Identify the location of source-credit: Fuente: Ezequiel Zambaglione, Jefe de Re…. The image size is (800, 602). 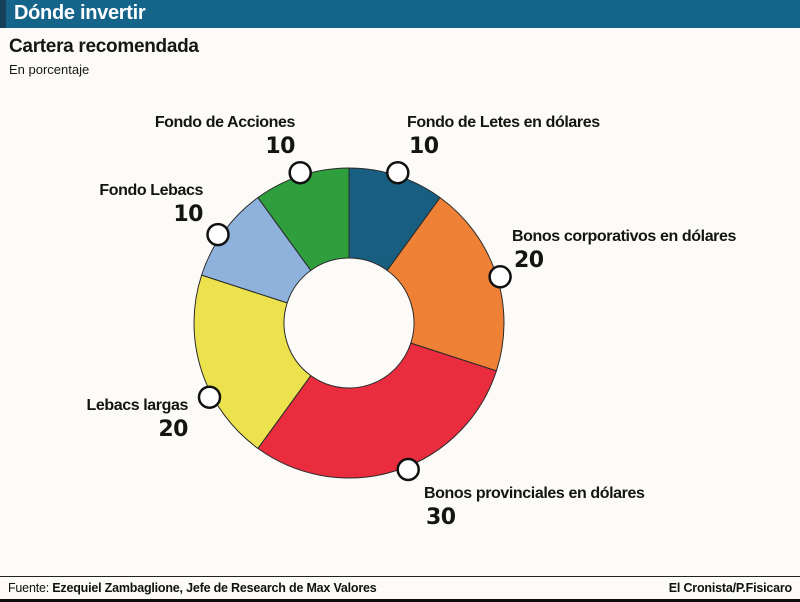
(192, 588).